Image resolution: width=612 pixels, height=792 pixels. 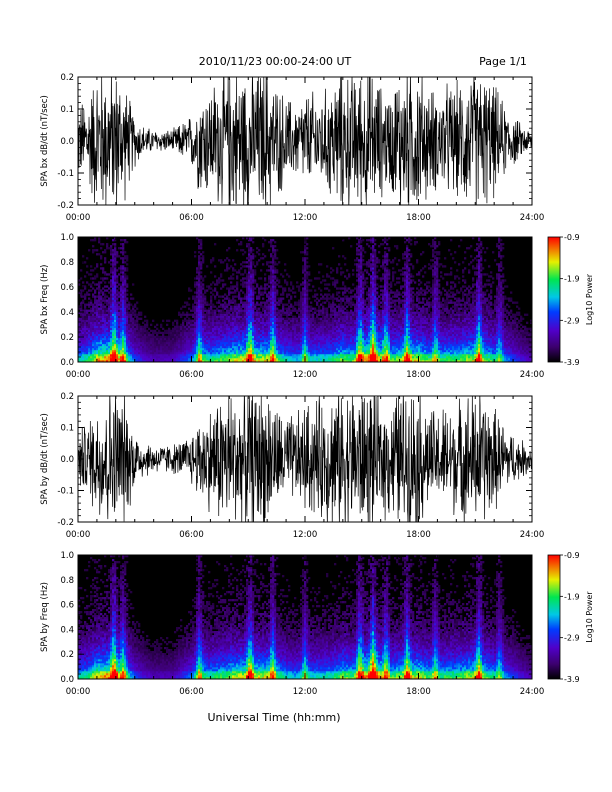 I want to click on page-title: 2010/11/23 00:00-24:00 UT, so click(x=275, y=61).